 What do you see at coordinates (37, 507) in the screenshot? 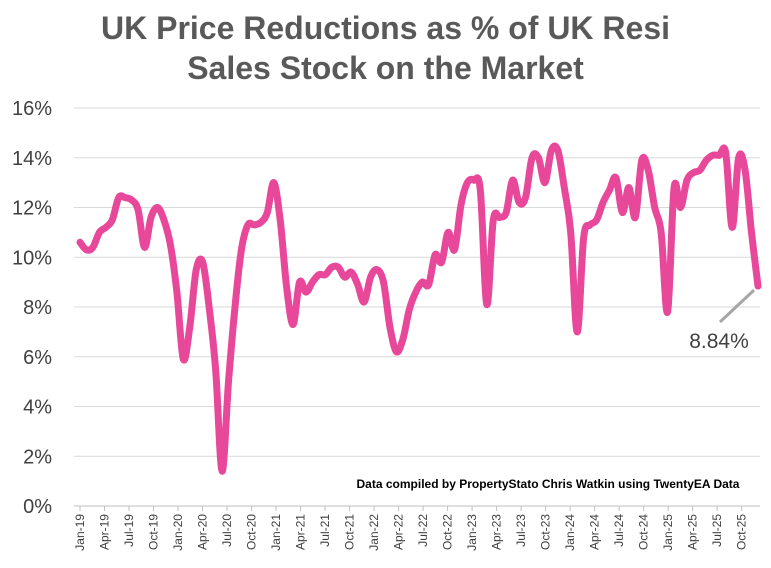
I see `y-tick-label: 0%` at bounding box center [37, 507].